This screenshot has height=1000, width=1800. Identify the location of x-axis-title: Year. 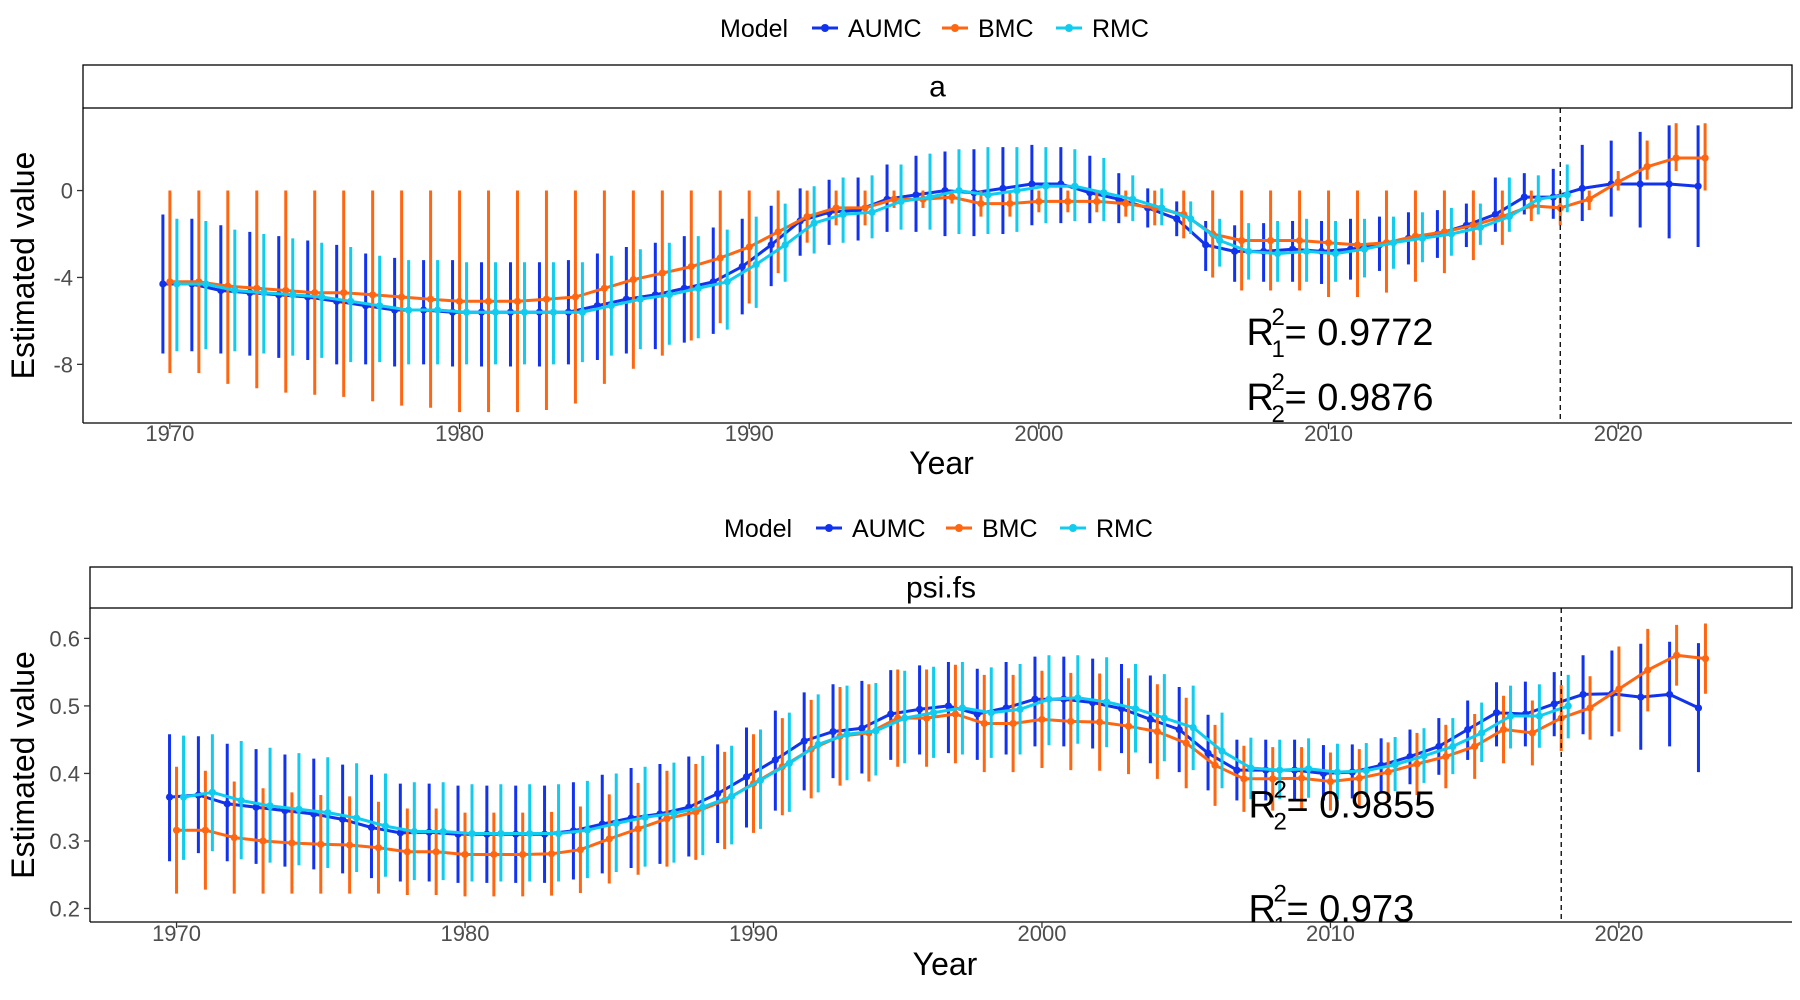
(941, 463).